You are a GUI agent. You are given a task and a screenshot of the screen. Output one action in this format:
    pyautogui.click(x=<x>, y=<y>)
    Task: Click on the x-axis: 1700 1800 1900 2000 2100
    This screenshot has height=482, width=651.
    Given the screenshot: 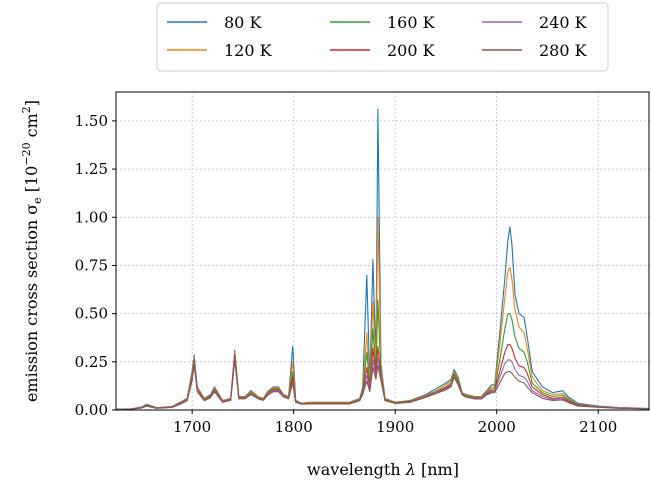 What is the action you would take?
    pyautogui.click(x=395, y=423)
    